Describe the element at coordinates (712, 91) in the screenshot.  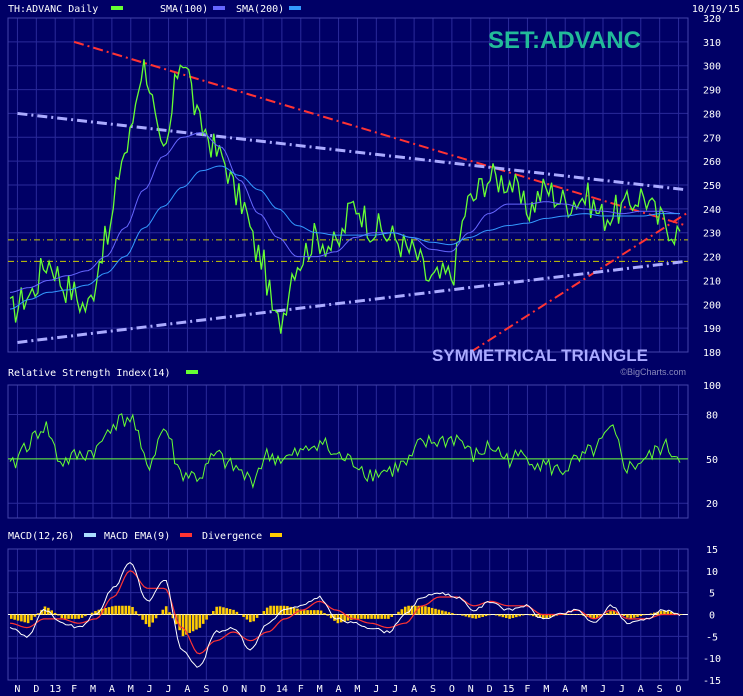
I see `y-tick-label-price: 290` at that location.